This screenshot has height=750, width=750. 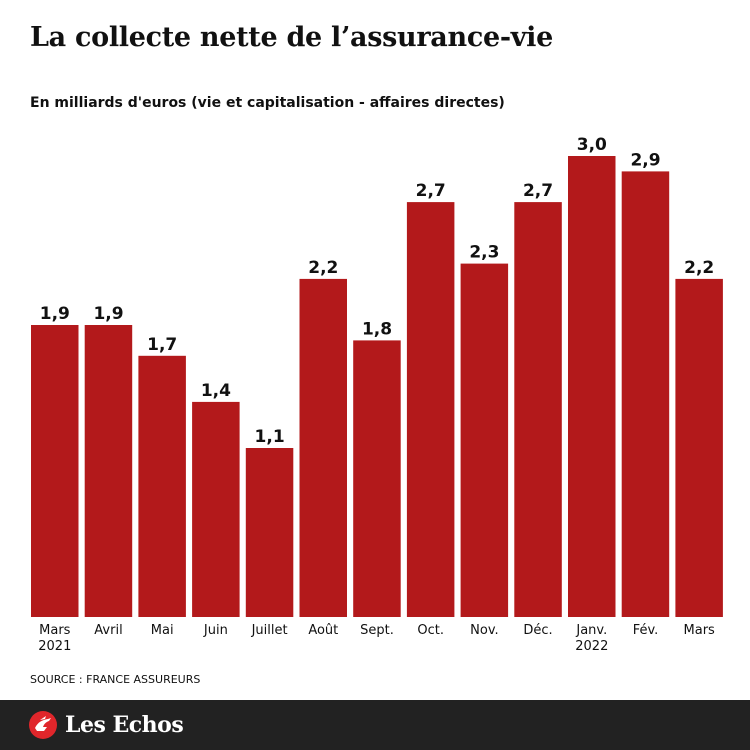 What do you see at coordinates (591, 630) in the screenshot?
I see `x-tick-label: Janv.` at bounding box center [591, 630].